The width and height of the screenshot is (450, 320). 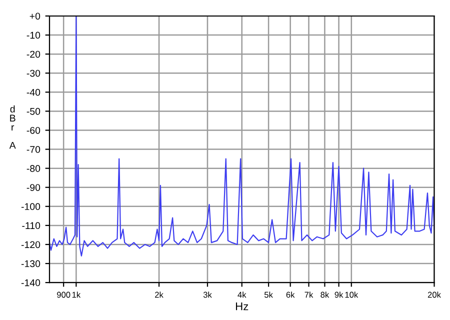 I want to click on x-tick-label: 7k, so click(x=309, y=295).